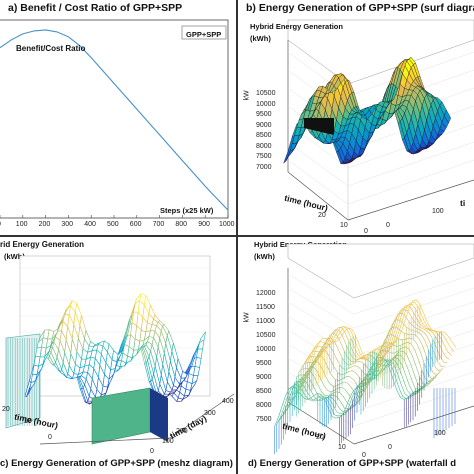 The height and width of the screenshot is (474, 474). Describe the element at coordinates (296, 26) in the screenshot. I see `panel-b-ztitle-1: Hybrid Energy Generation` at that location.